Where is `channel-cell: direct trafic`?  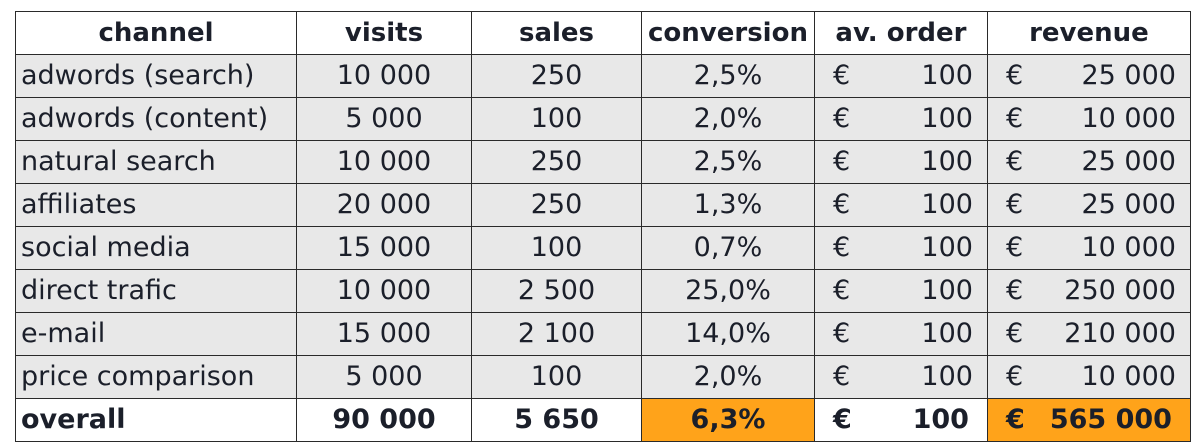 channel-cell: direct trafic is located at coordinates (156, 291).